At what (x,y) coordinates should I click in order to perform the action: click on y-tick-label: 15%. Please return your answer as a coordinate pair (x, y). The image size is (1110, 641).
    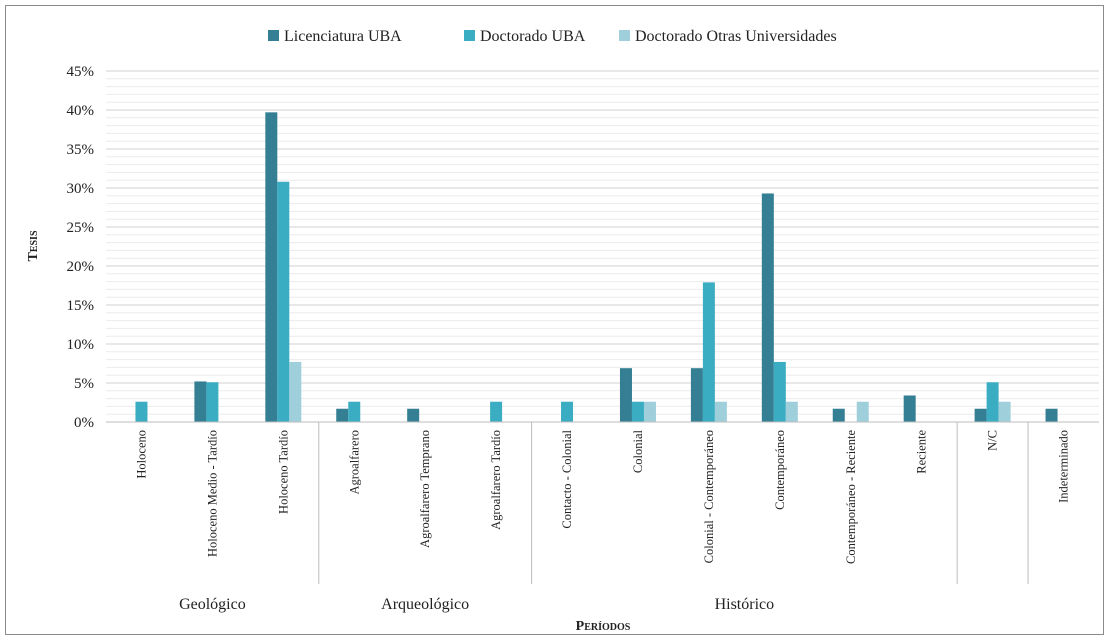
    Looking at the image, I should click on (81, 306).